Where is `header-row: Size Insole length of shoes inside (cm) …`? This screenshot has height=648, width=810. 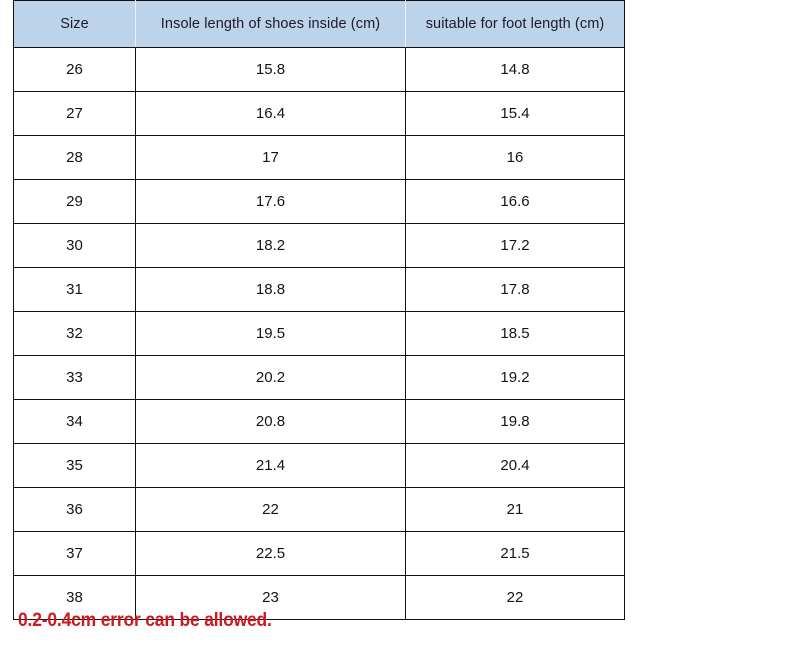 header-row: Size Insole length of shoes inside (cm) … is located at coordinates (319, 24).